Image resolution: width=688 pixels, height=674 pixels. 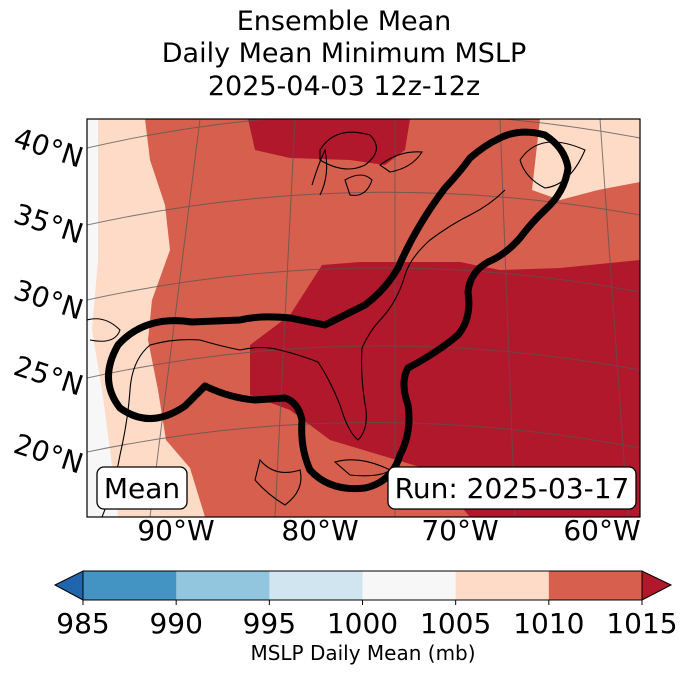 I want to click on lat-label-35: 35°N, so click(x=48, y=223).